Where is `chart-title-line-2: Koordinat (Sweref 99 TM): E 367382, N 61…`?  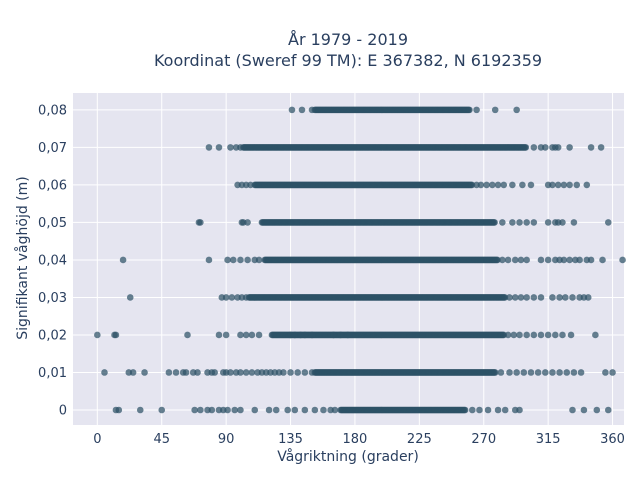 chart-title-line-2: Koordinat (Sweref 99 TM): E 367382, N 61… is located at coordinates (348, 60).